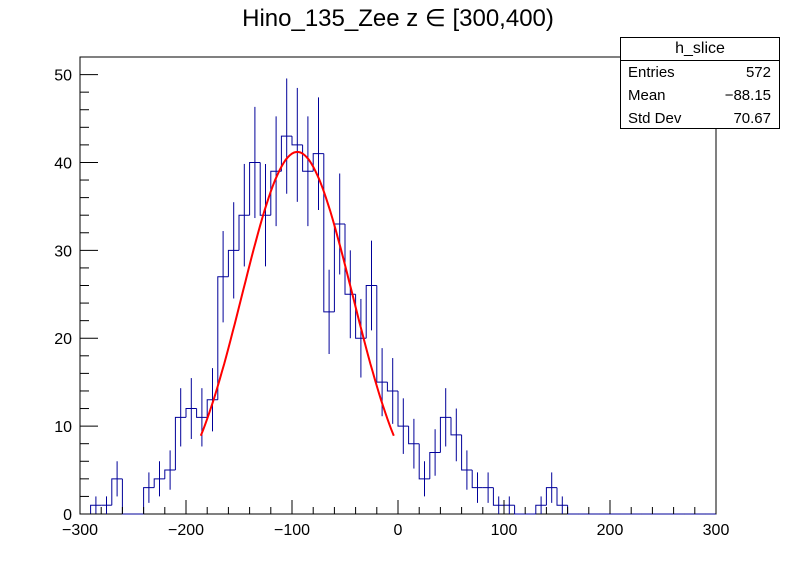  What do you see at coordinates (63, 339) in the screenshot?
I see `y-tick-label: 20` at bounding box center [63, 339].